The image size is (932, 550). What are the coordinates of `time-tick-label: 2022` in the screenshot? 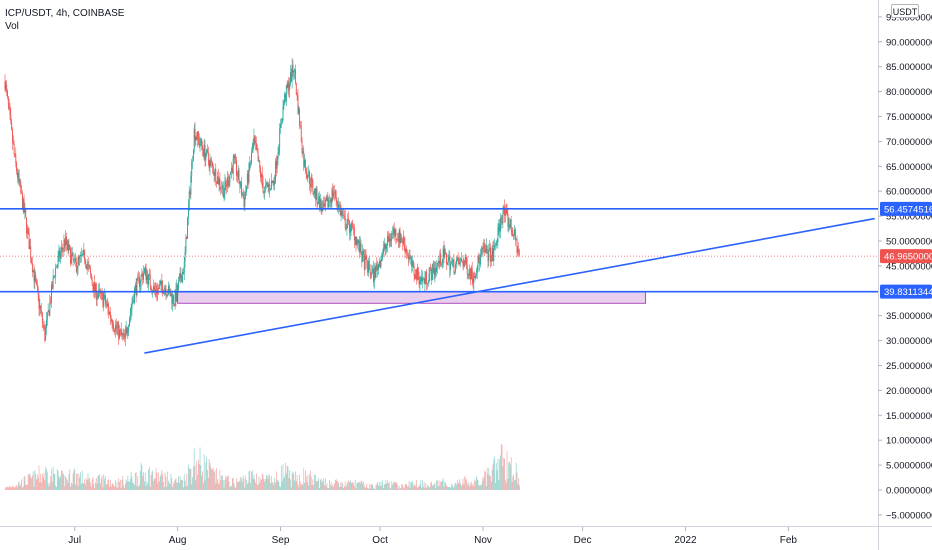 It's located at (685, 540).